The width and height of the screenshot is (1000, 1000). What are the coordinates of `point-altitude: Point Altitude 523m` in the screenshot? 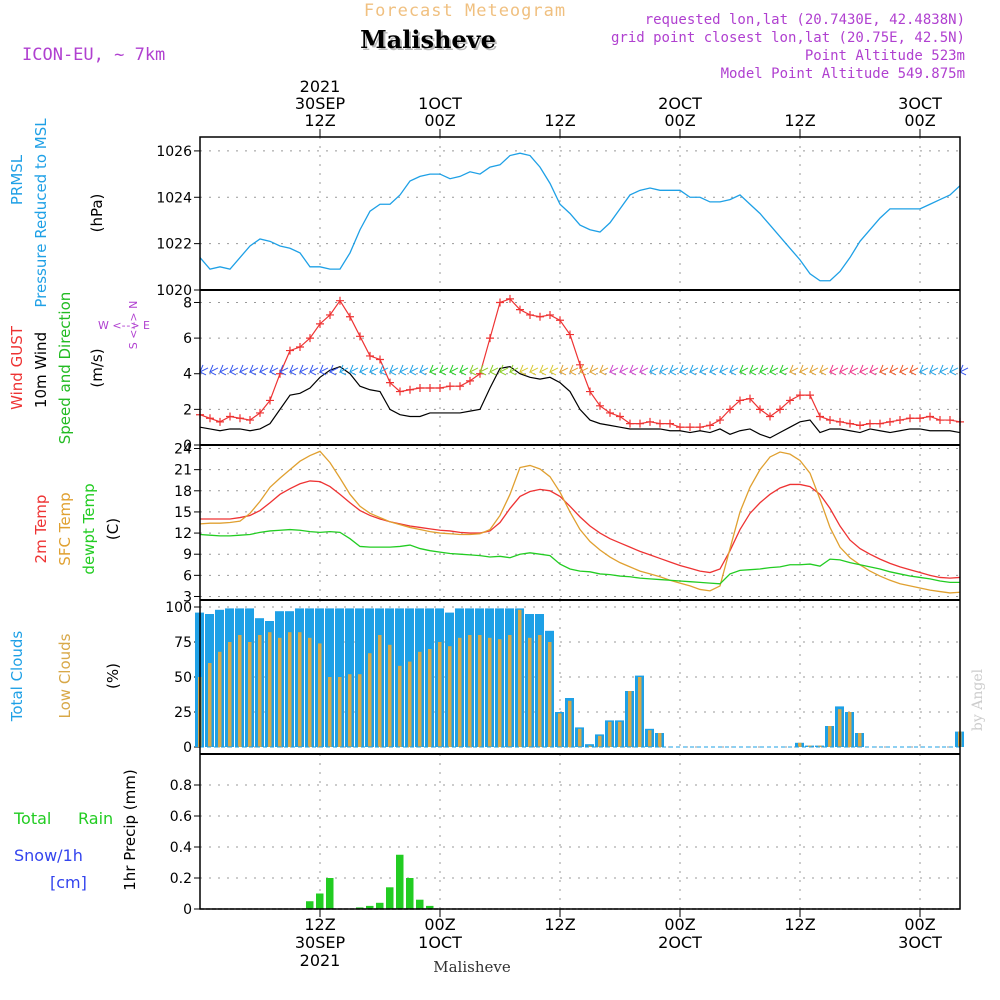 It's located at (885, 56).